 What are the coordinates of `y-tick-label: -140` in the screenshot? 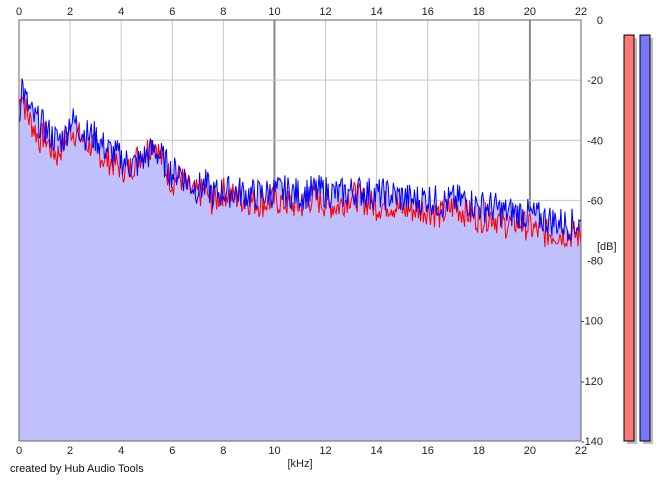 It's located at (592, 442).